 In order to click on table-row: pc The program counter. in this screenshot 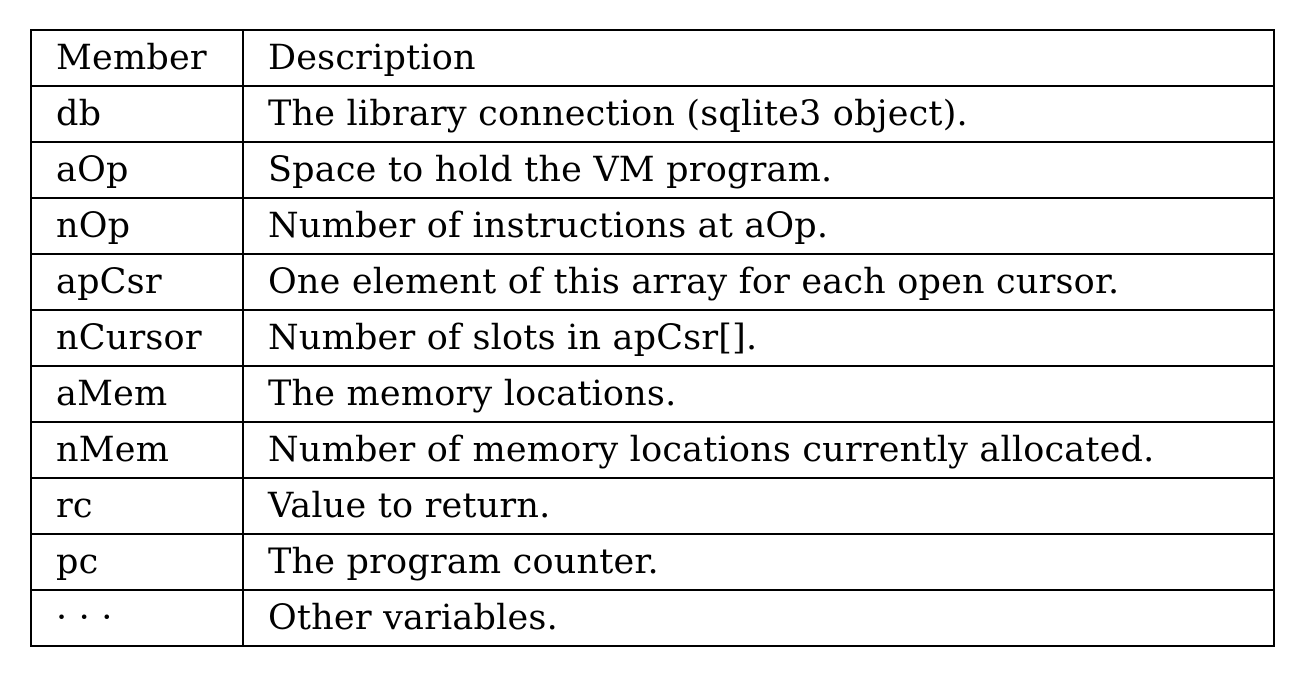, I will do `click(652, 562)`.